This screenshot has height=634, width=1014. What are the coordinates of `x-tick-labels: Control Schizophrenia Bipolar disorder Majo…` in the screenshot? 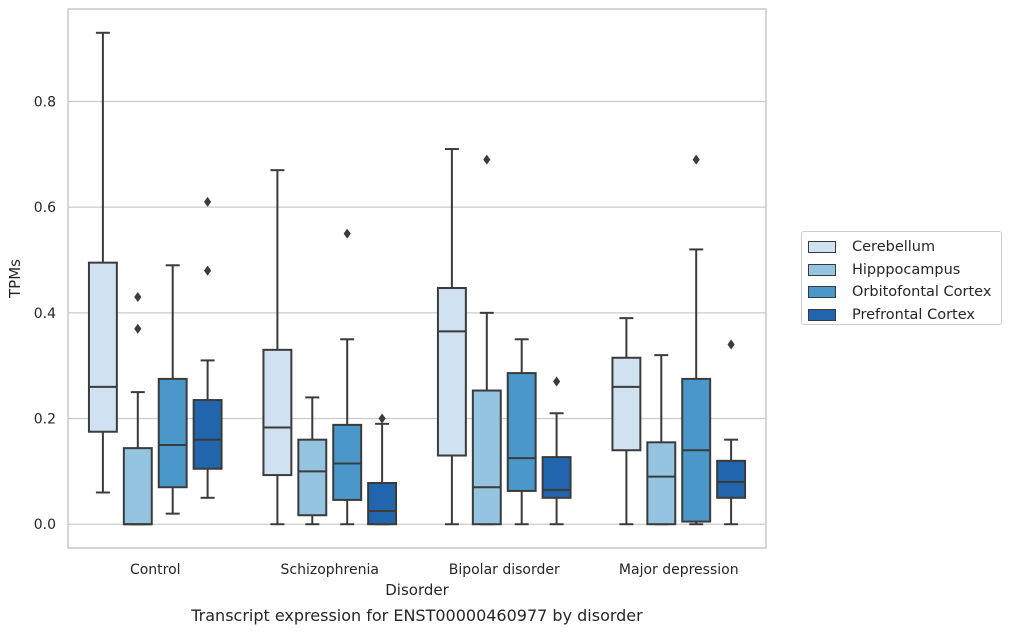 It's located at (434, 570).